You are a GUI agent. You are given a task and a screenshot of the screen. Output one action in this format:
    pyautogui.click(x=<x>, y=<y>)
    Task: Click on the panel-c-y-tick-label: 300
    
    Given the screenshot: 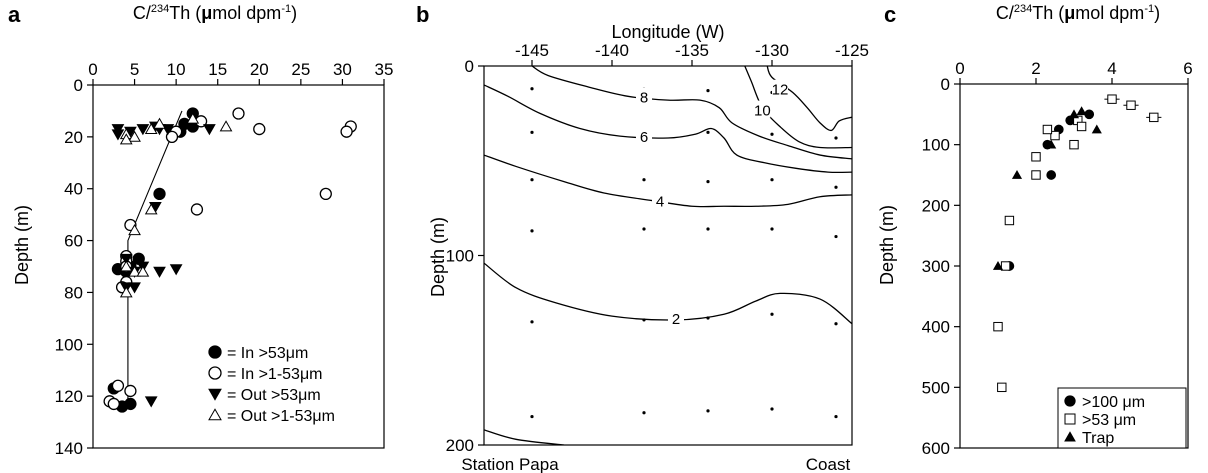 What is the action you would take?
    pyautogui.click(x=936, y=266)
    